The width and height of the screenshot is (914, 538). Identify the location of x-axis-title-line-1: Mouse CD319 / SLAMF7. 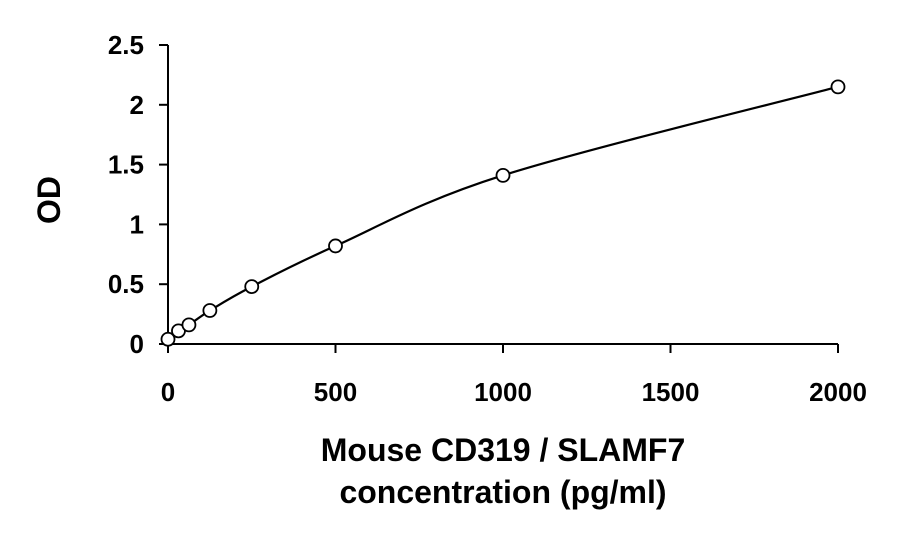
(503, 450).